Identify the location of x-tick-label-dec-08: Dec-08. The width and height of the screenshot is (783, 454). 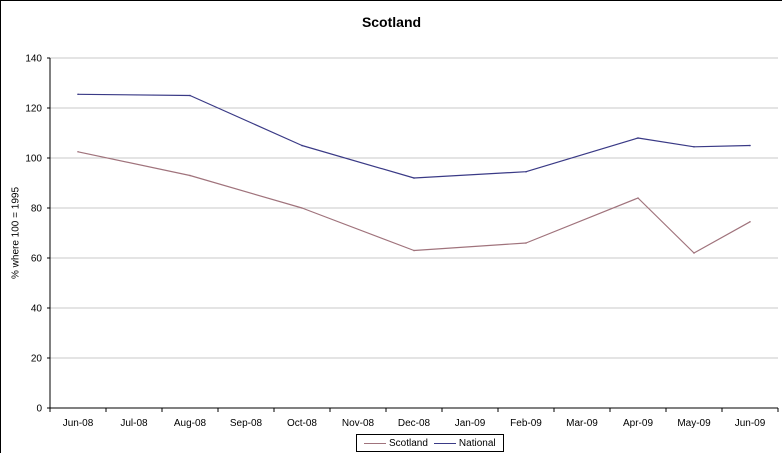
(414, 423).